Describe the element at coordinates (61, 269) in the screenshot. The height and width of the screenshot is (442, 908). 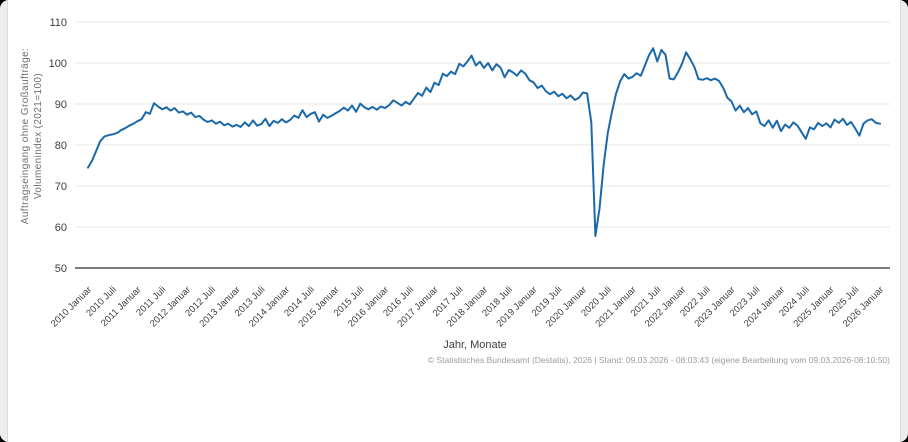
I see `y-tick-label: 50` at that location.